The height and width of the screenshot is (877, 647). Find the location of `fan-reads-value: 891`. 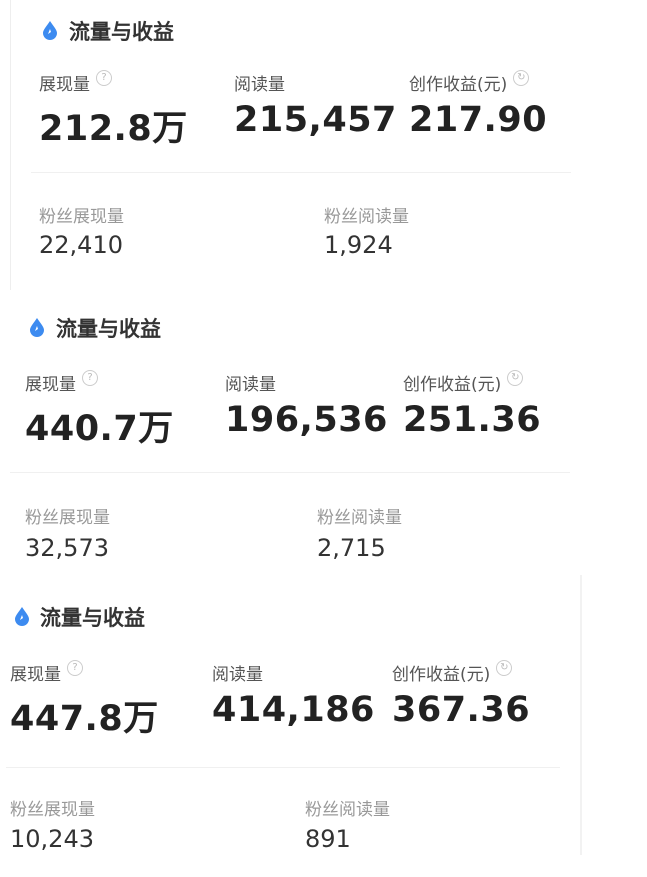

fan-reads-value: 891 is located at coordinates (328, 839).